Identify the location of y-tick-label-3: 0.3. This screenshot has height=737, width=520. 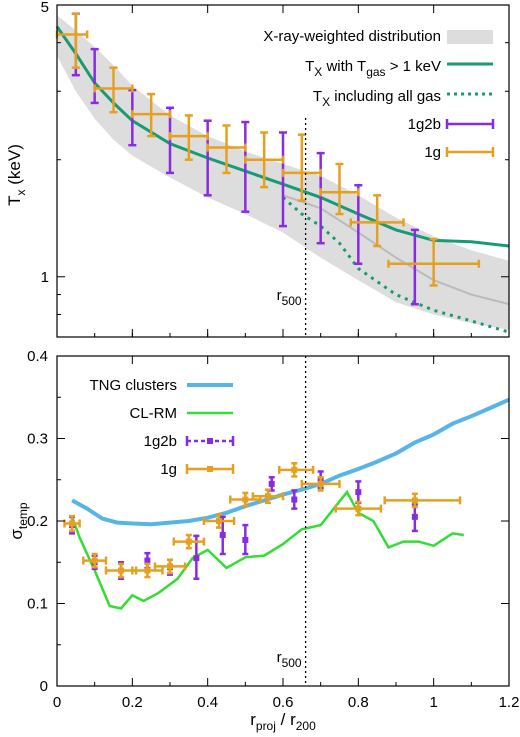
(37, 439).